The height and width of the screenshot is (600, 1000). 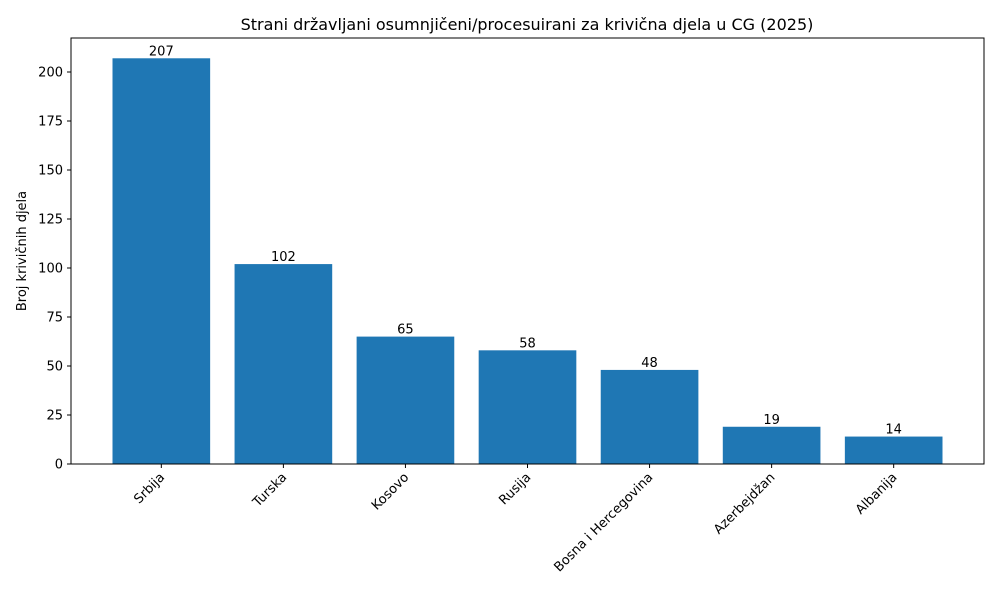 What do you see at coordinates (161, 261) in the screenshot?
I see `bar-srbija` at bounding box center [161, 261].